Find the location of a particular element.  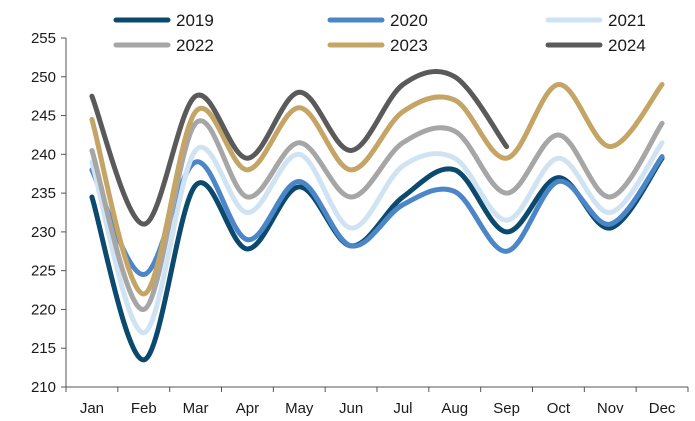

legend-label: 2020 is located at coordinates (409, 20).